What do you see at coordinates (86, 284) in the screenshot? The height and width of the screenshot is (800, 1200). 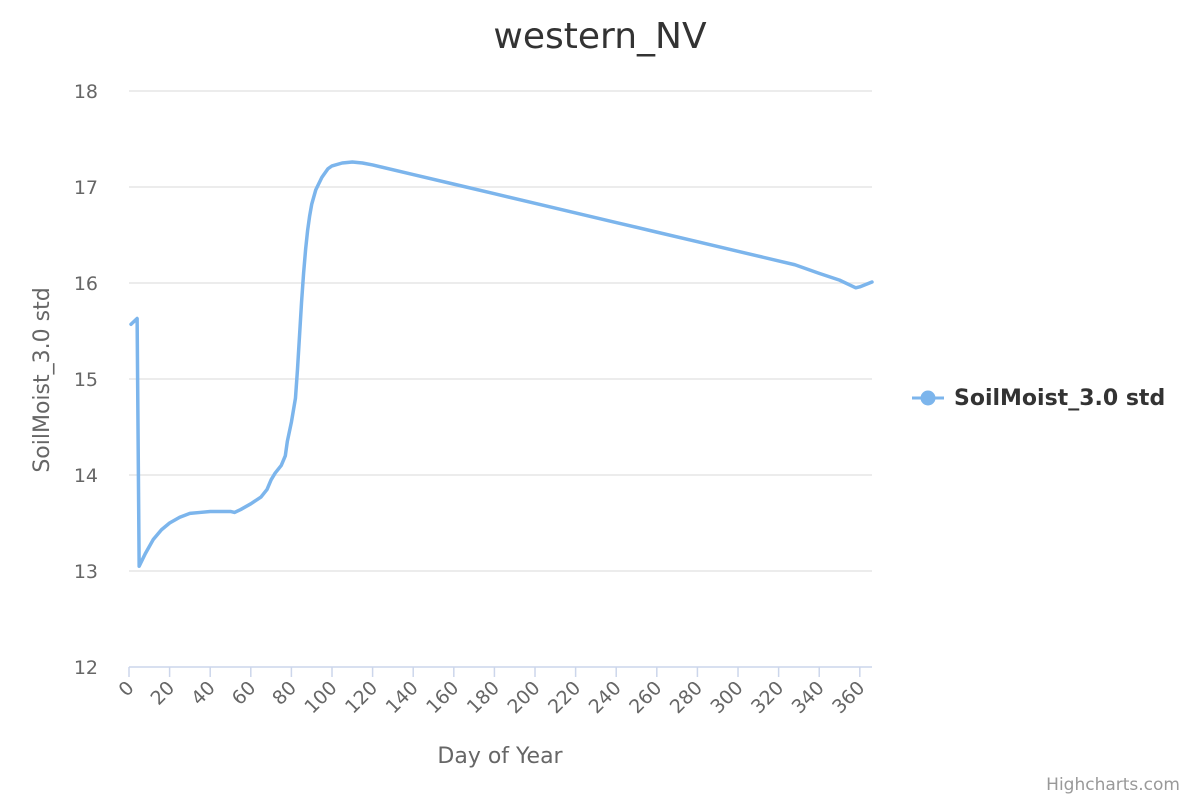 I see `y-tick-label: 16` at bounding box center [86, 284].